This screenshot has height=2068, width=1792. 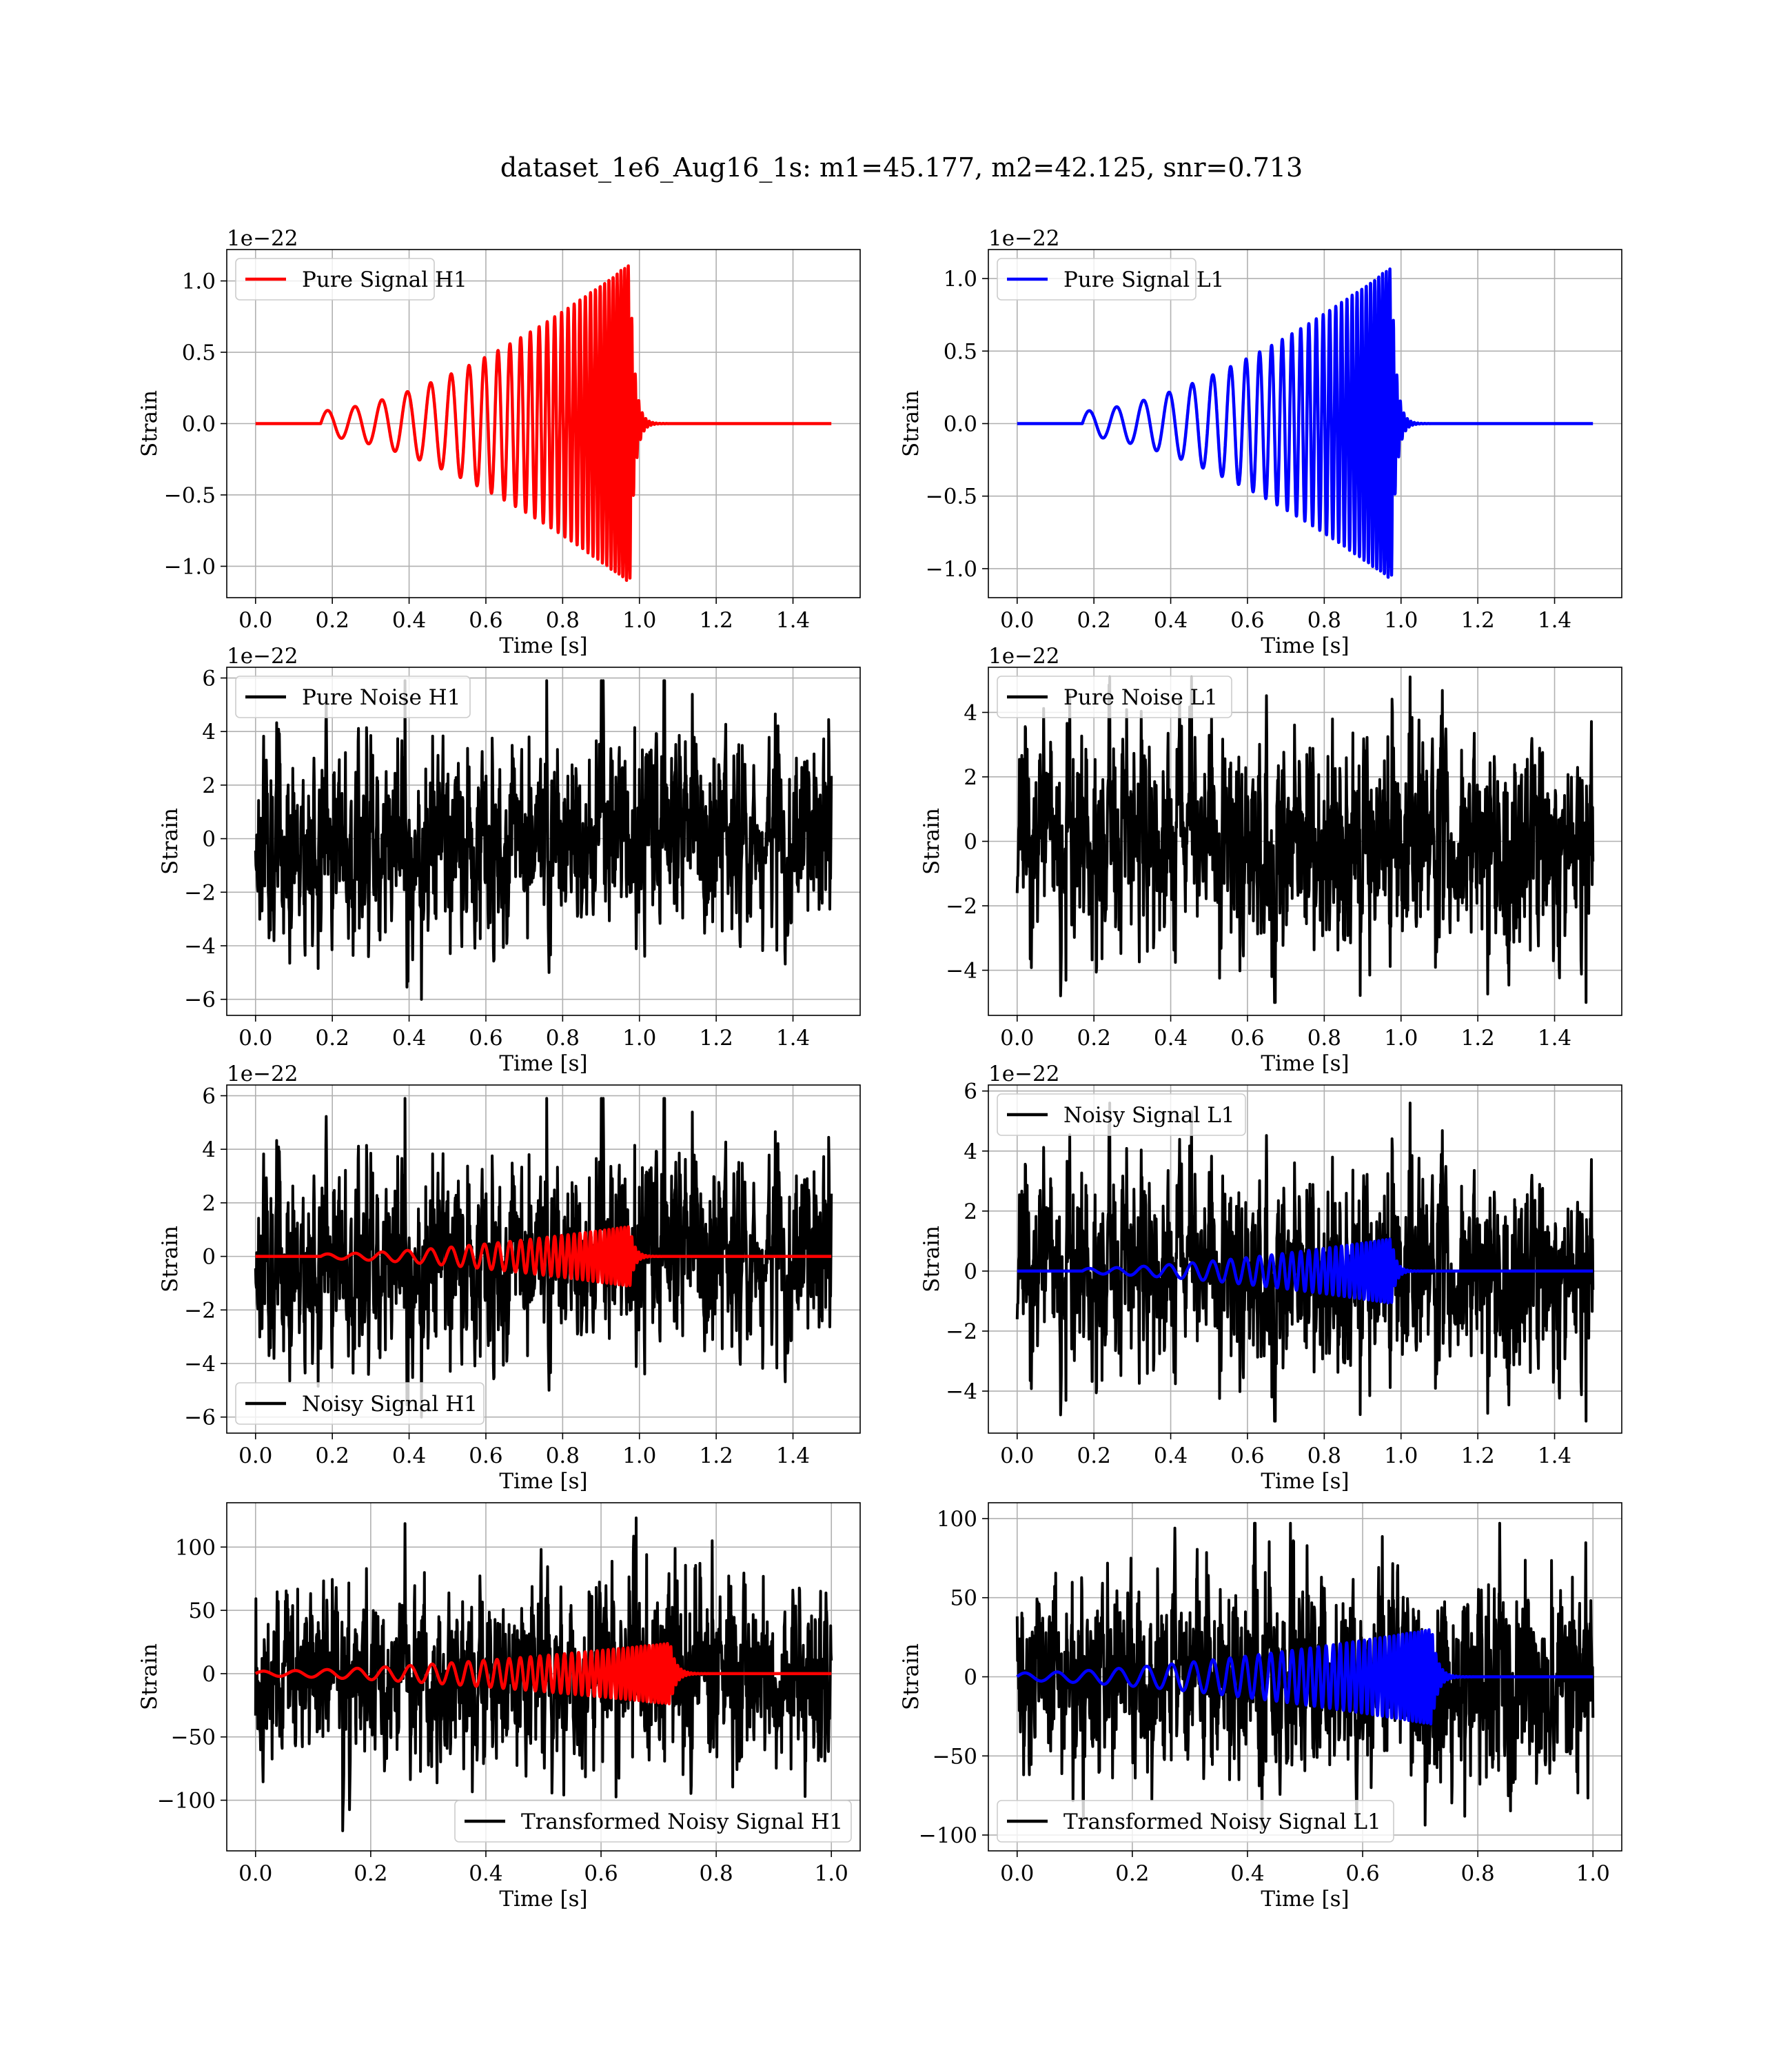 I want to click on legend: Noisy Signal H1, so click(x=360, y=1403).